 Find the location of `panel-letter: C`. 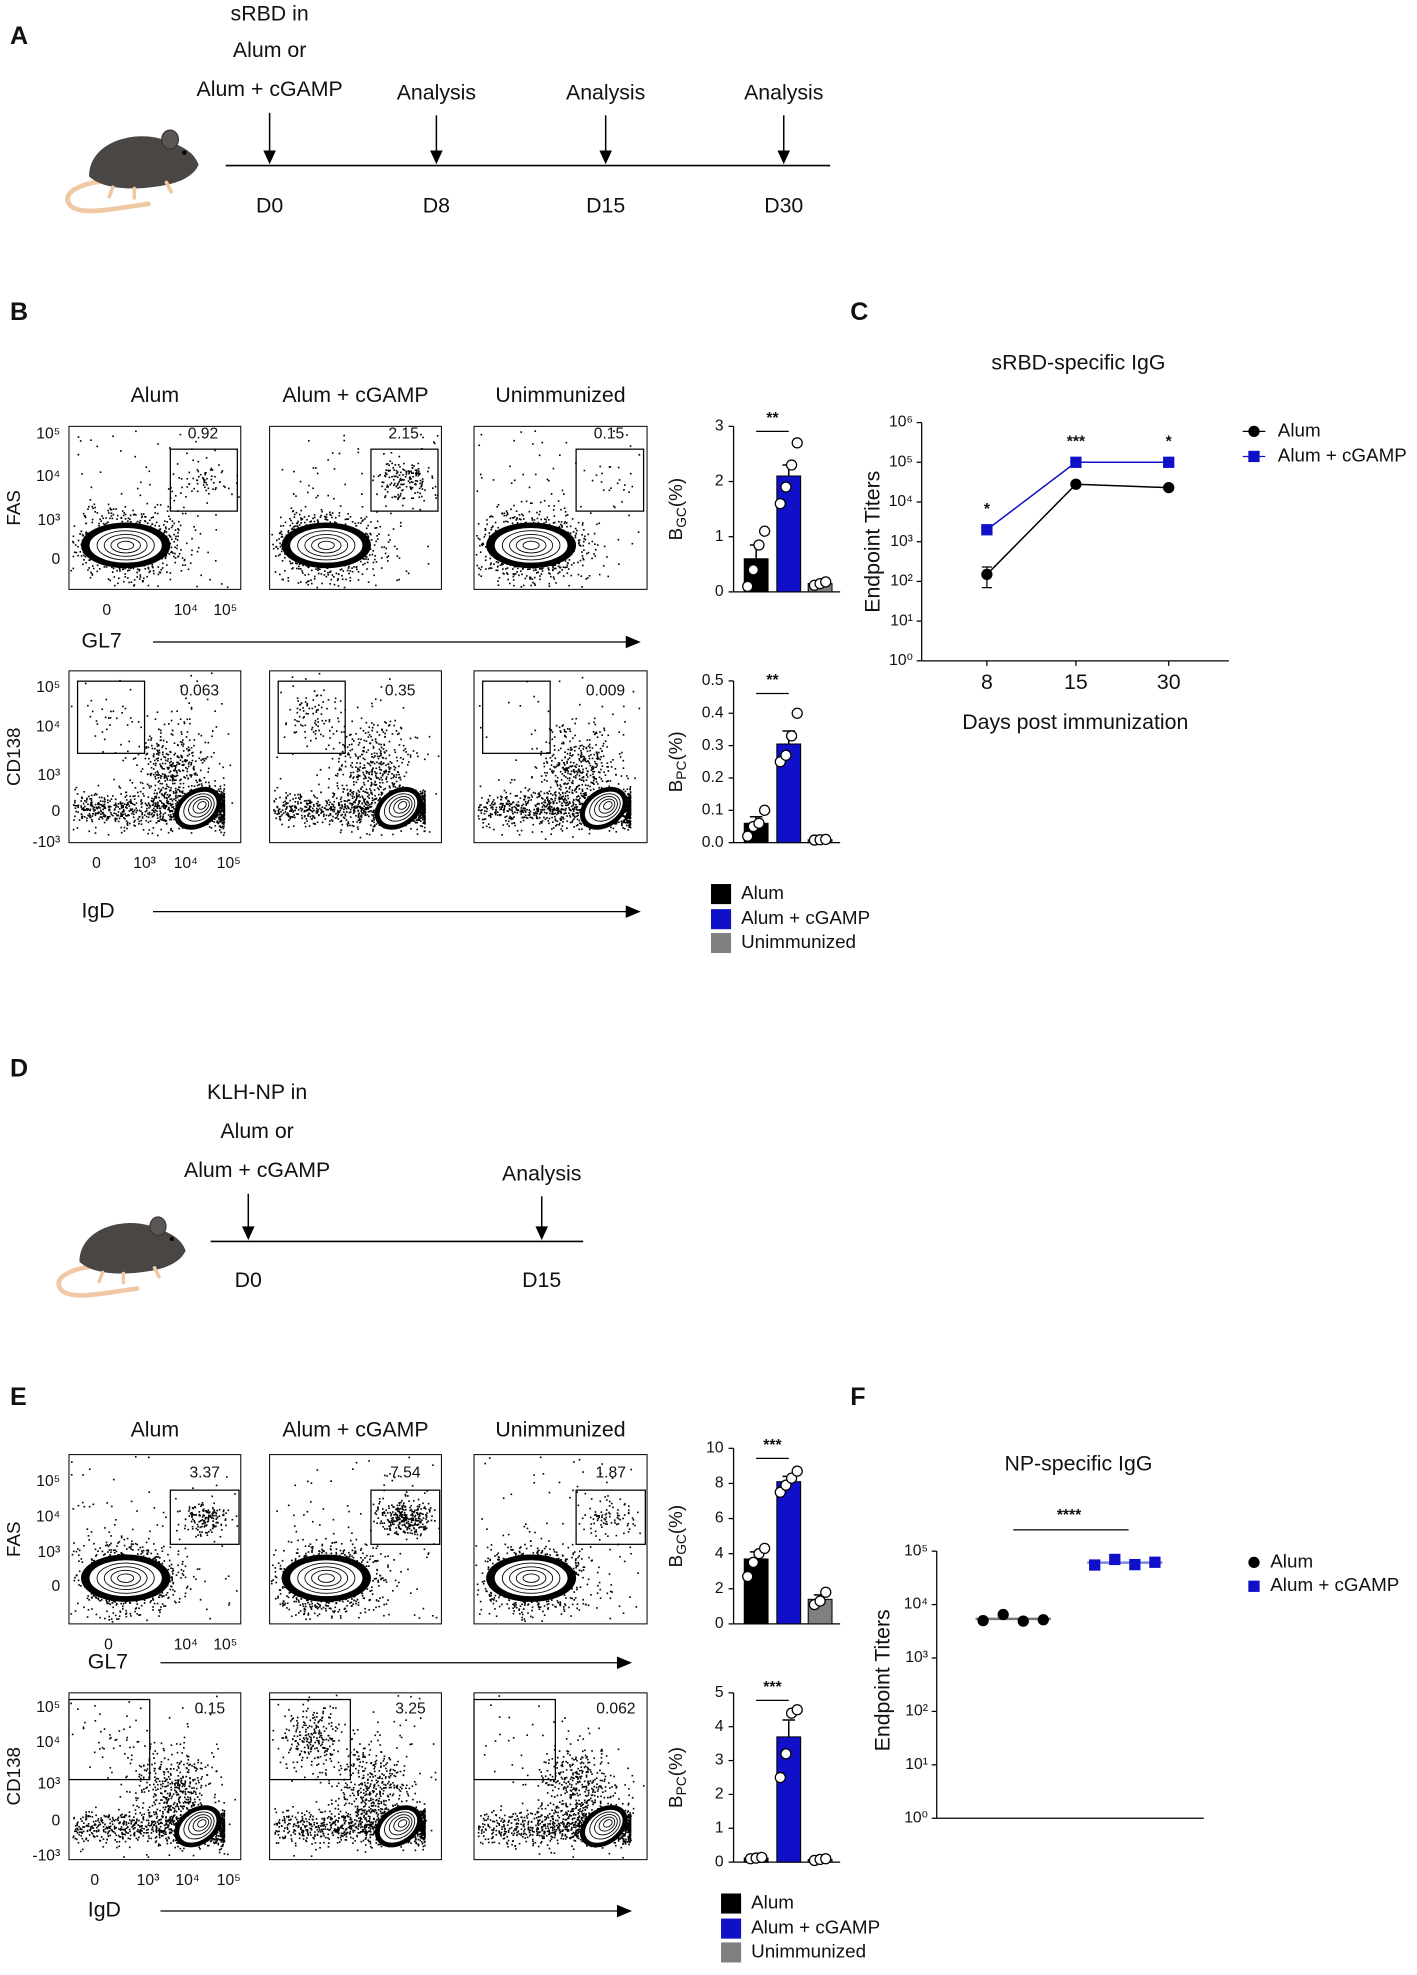

panel-letter: C is located at coordinates (859, 312).